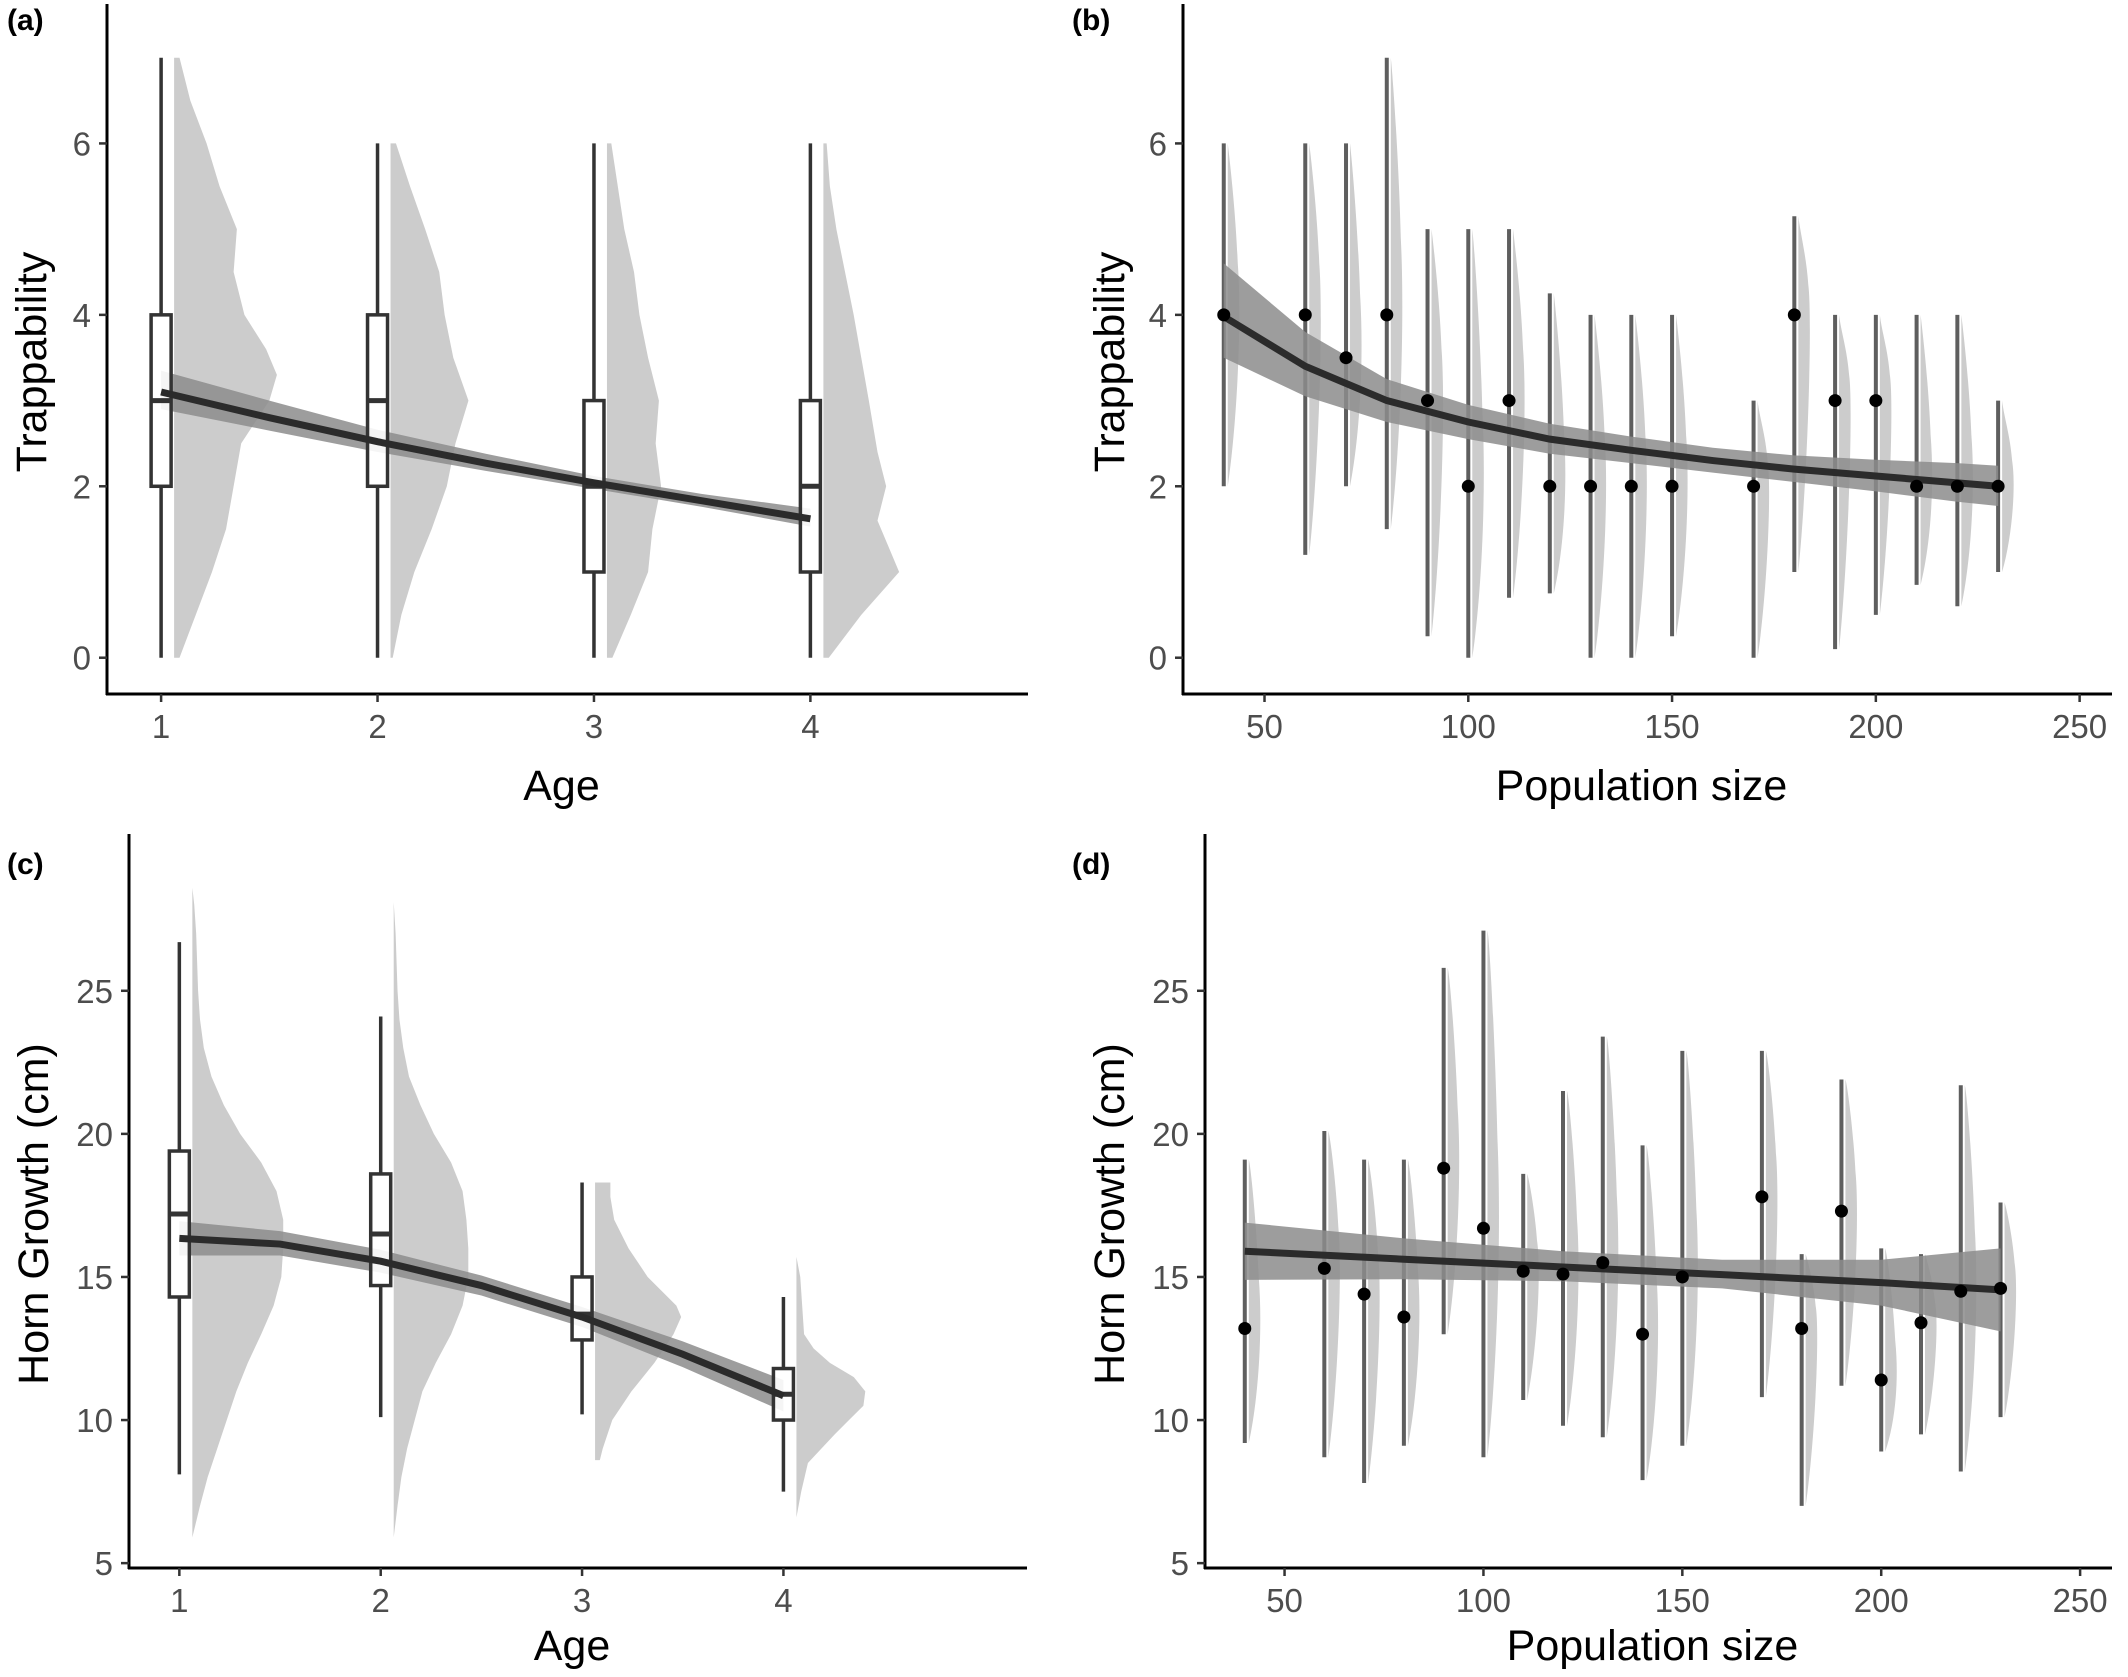 This screenshot has width=2128, height=1677. What do you see at coordinates (1468, 726) in the screenshot?
I see `x-tick-label-1: 100` at bounding box center [1468, 726].